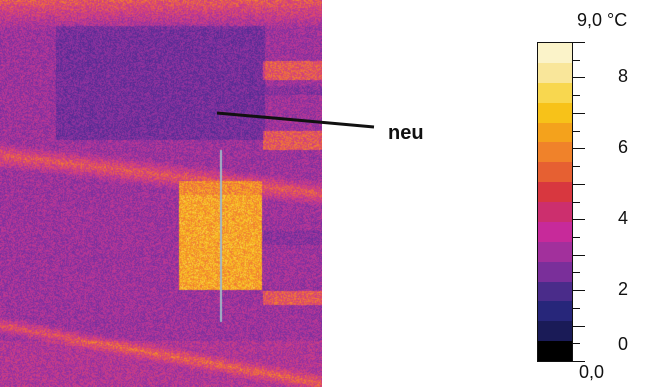  What do you see at coordinates (623, 147) in the screenshot?
I see `tick-label-6: 6` at bounding box center [623, 147].